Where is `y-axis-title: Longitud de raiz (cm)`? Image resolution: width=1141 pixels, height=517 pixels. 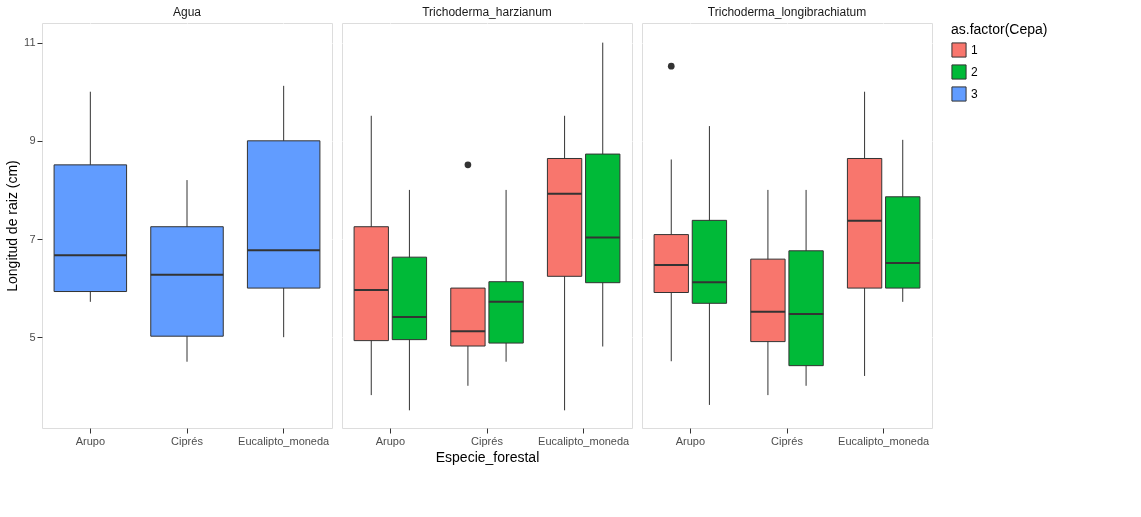
y-axis-title: Longitud de raiz (cm) is located at coordinates (12, 226).